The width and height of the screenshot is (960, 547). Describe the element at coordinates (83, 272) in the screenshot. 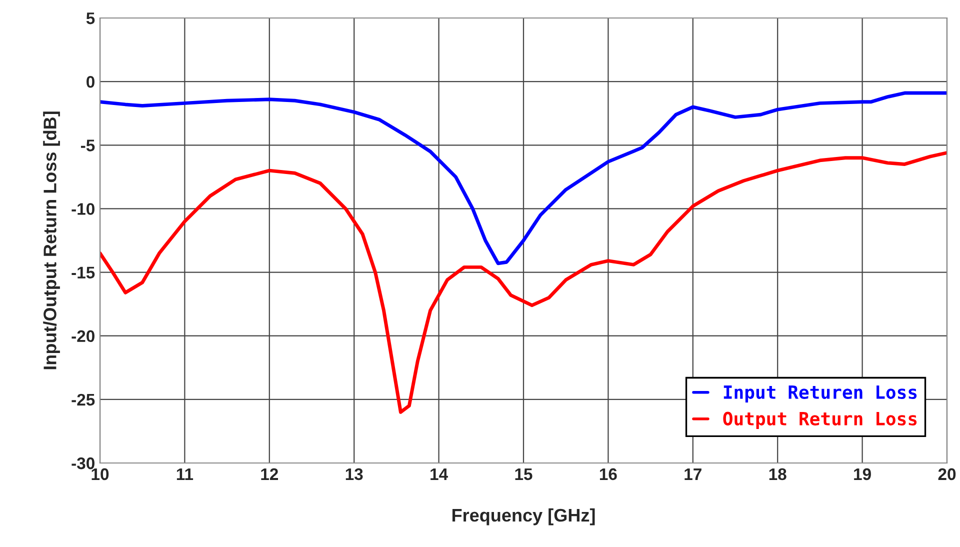

I see `y-tick-label: -15` at that location.